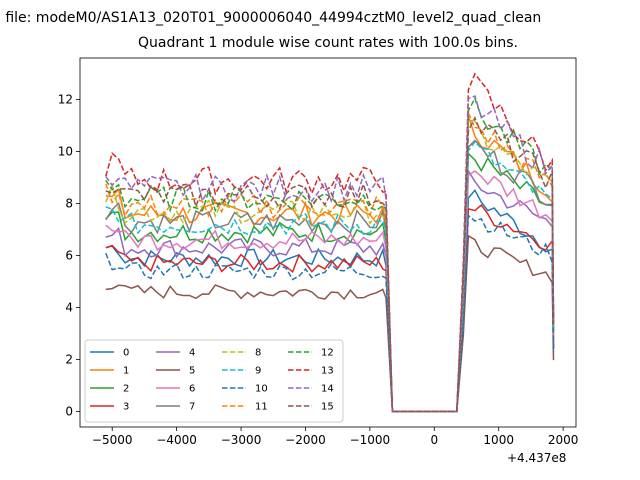 This screenshot has width=640, height=480. I want to click on x-tick-label: −4000, so click(176, 440).